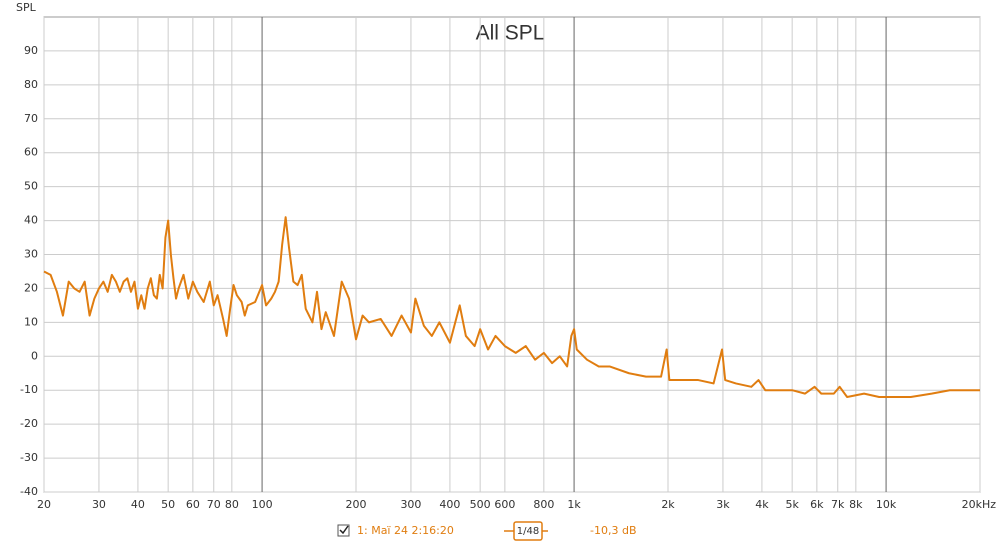  What do you see at coordinates (356, 504) in the screenshot?
I see `x-tick-label: 200` at bounding box center [356, 504].